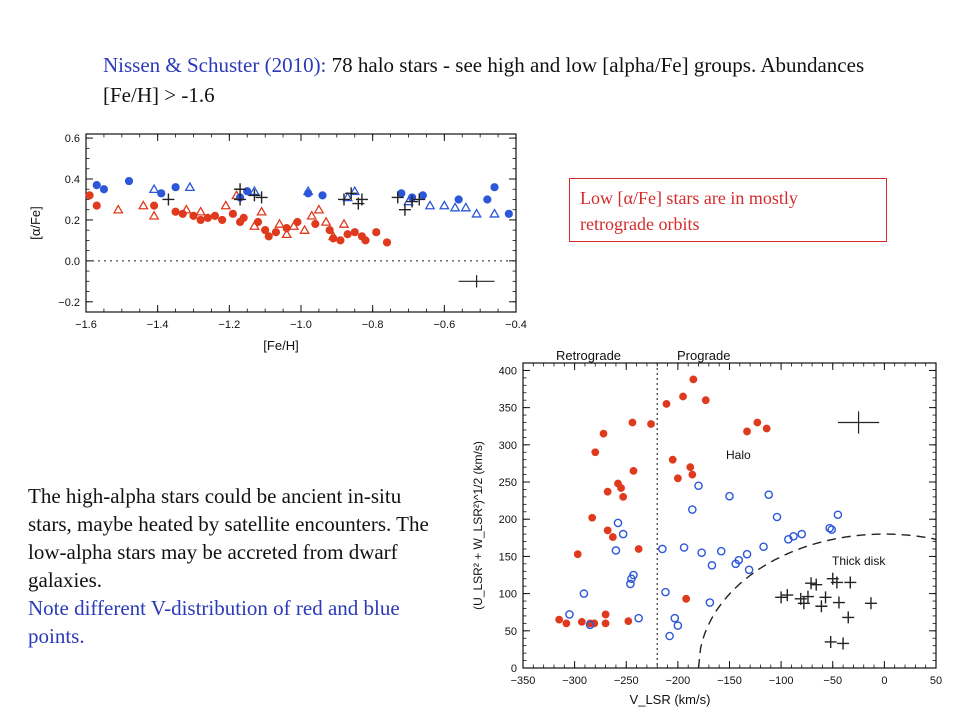 This screenshot has width=960, height=720. What do you see at coordinates (35, 223) in the screenshot?
I see `alpha-chart-ylabel: [α/Fe]` at bounding box center [35, 223].